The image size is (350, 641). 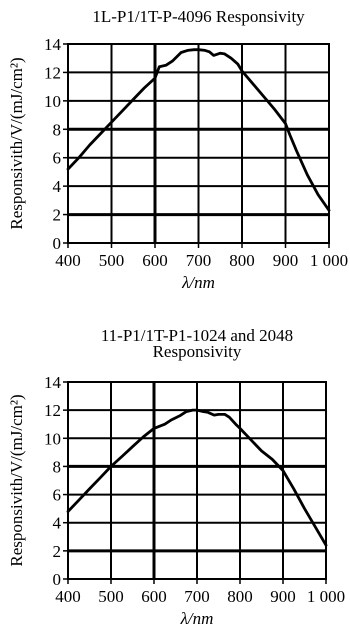 I want to click on chart-1-y-tick-label: 8, so click(x=57, y=129).